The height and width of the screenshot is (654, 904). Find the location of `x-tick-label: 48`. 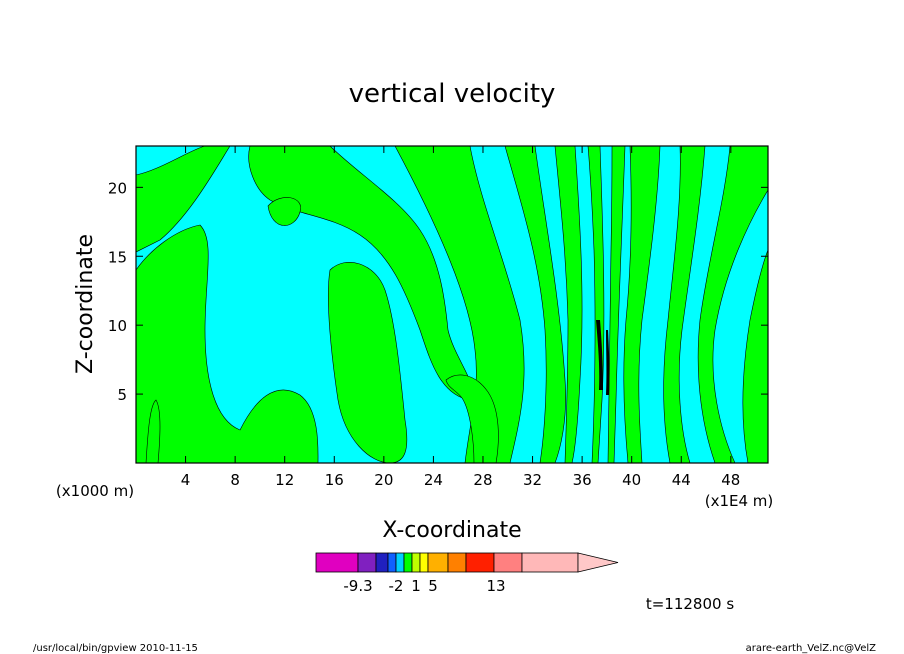

x-tick-label: 48 is located at coordinates (730, 480).